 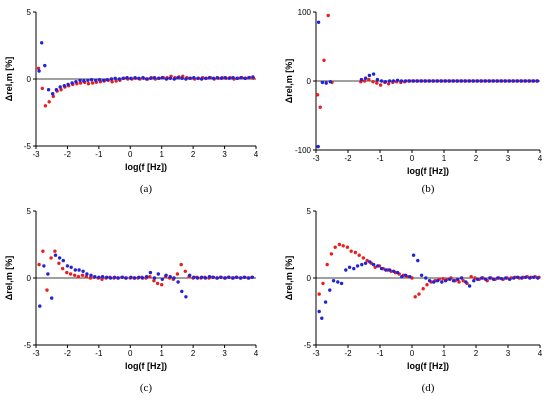 I want to click on y-axis-label: Δrel,m [%], so click(x=289, y=81).